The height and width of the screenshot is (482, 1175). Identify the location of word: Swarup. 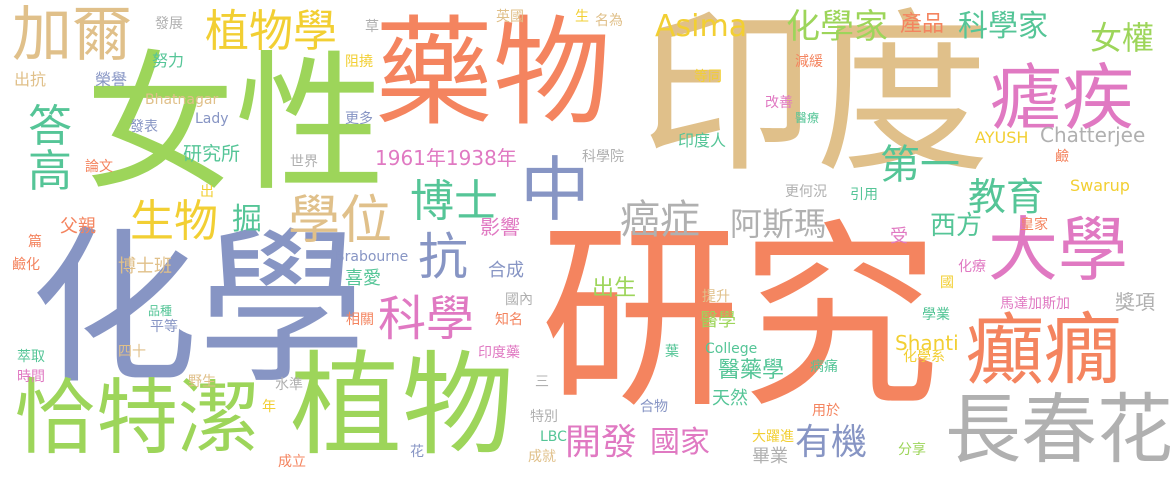
(1100, 186).